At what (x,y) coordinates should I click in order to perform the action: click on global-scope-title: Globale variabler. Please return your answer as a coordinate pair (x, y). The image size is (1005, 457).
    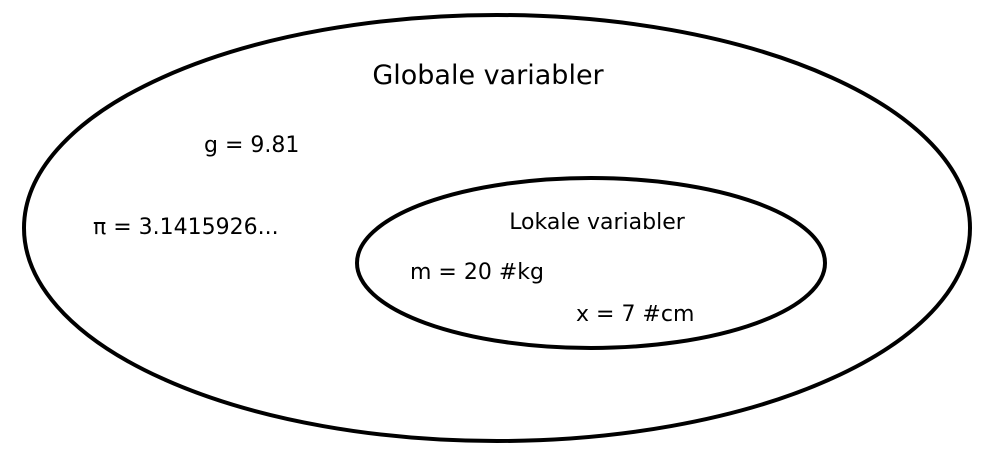
    Looking at the image, I should click on (488, 75).